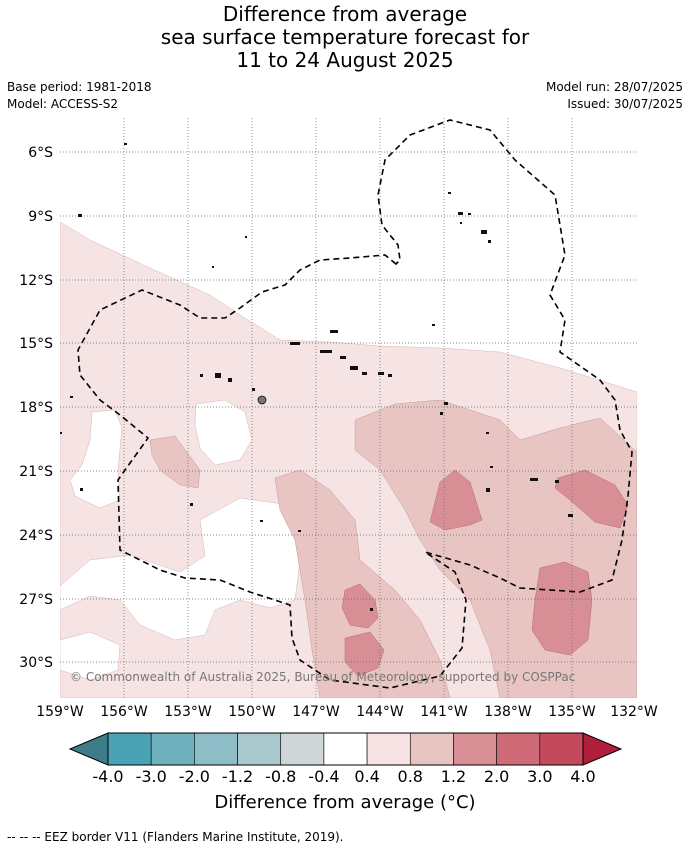 The height and width of the screenshot is (850, 690). I want to click on anomaly-region-1.2-2.0-d, so click(360, 606).